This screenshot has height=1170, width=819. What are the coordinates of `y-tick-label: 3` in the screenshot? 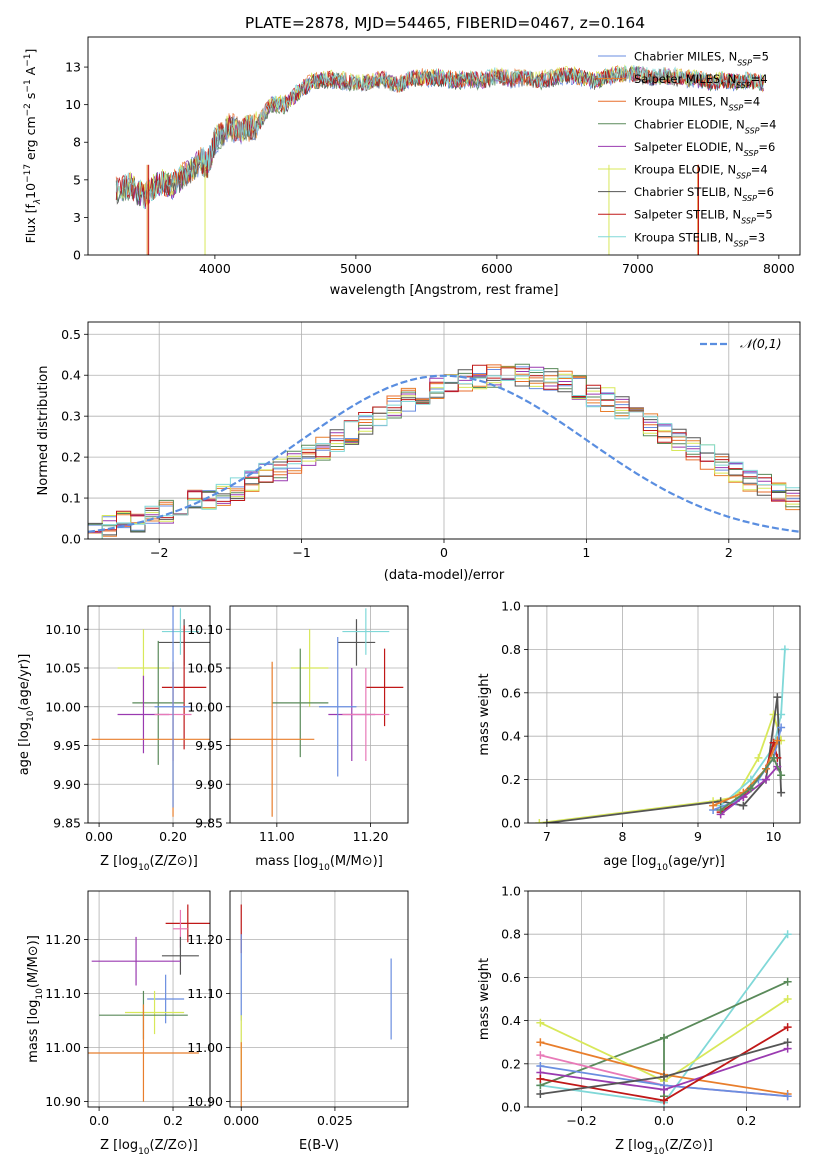 It's located at (77, 217).